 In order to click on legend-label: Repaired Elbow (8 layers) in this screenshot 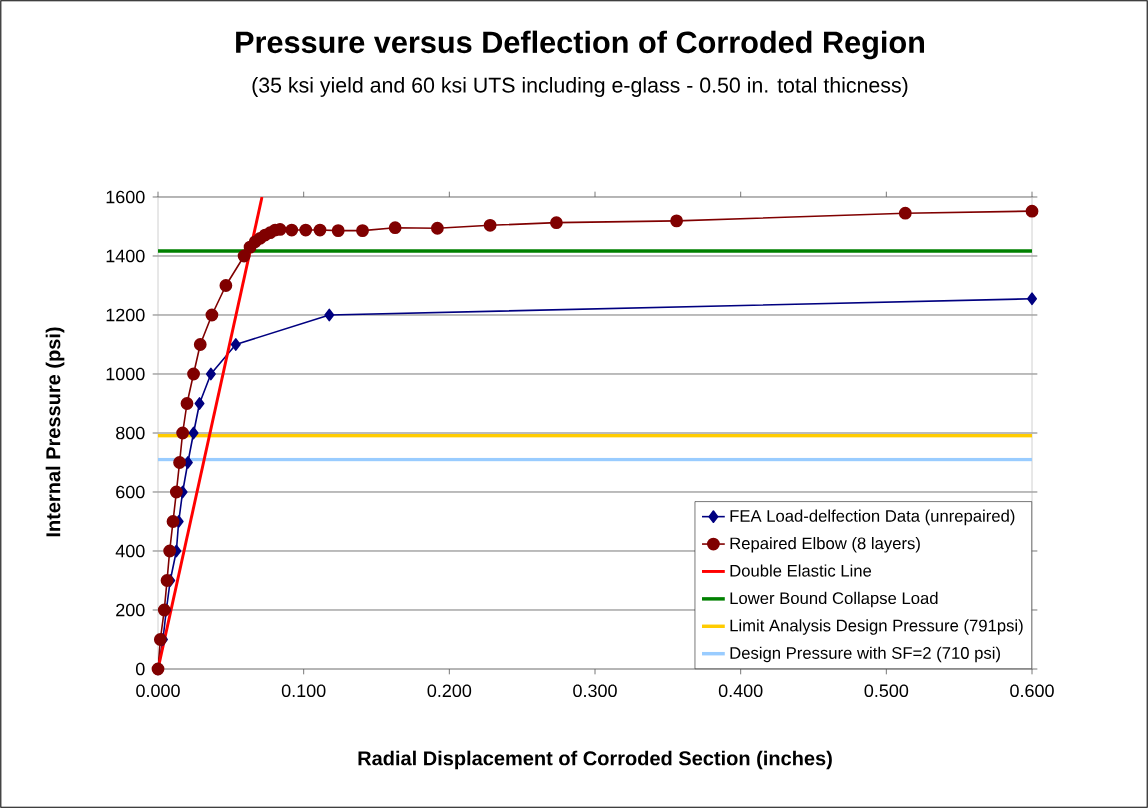, I will do `click(825, 545)`.